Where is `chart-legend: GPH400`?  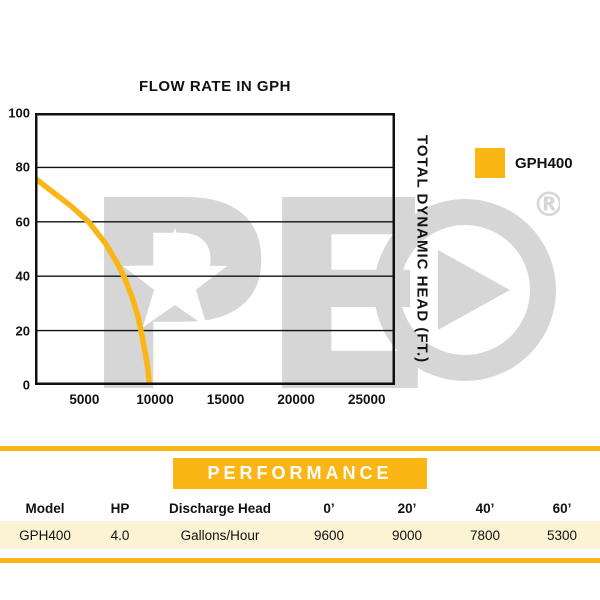 chart-legend: GPH400 is located at coordinates (524, 163).